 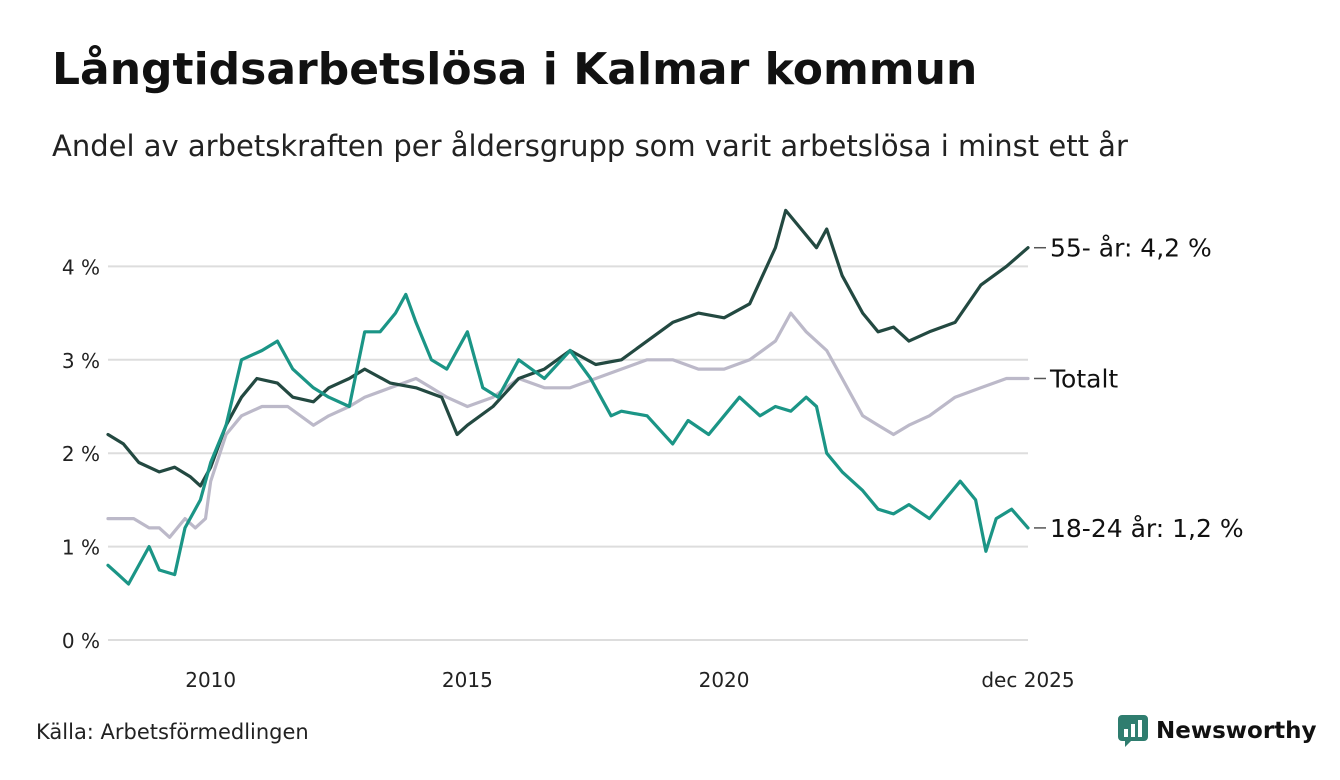 I want to click on y-tick-label: 2 %, so click(x=81, y=454).